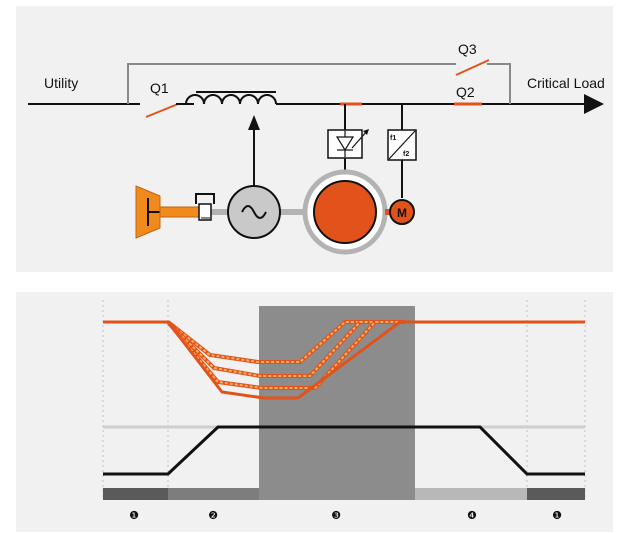 The height and width of the screenshot is (533, 629). What do you see at coordinates (344, 450) in the screenshot?
I see `engine-power-curve` at bounding box center [344, 450].